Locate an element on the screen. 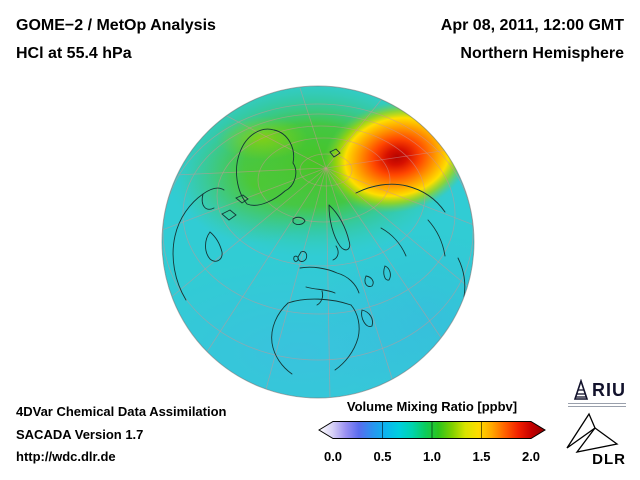  colorbar-gradient-bar is located at coordinates (432, 430).